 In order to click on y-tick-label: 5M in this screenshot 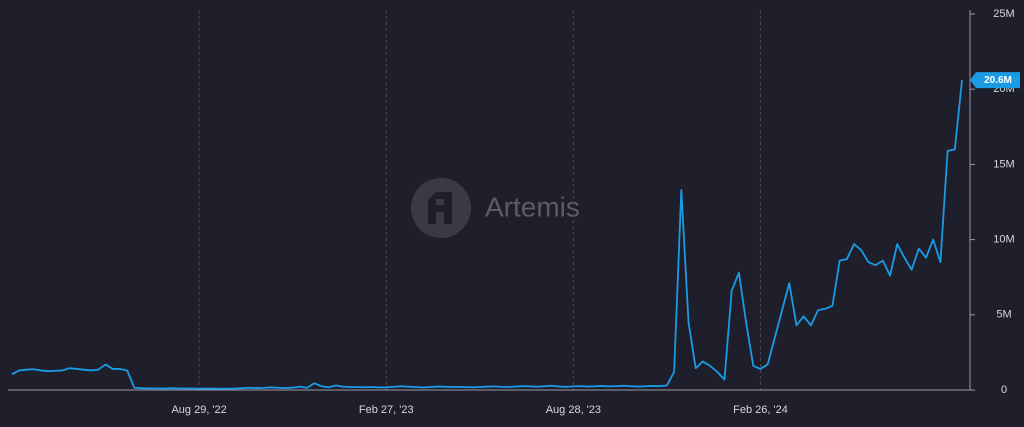, I will do `click(1003, 315)`.